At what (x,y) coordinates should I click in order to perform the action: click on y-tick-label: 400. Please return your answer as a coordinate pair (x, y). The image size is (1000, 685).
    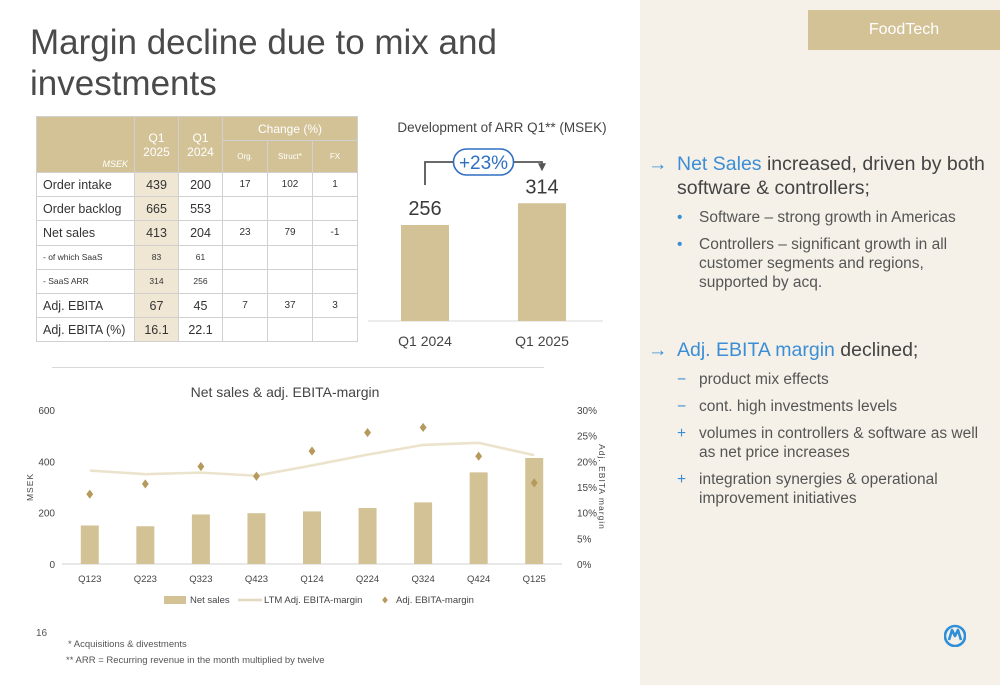
    Looking at the image, I should click on (46, 462).